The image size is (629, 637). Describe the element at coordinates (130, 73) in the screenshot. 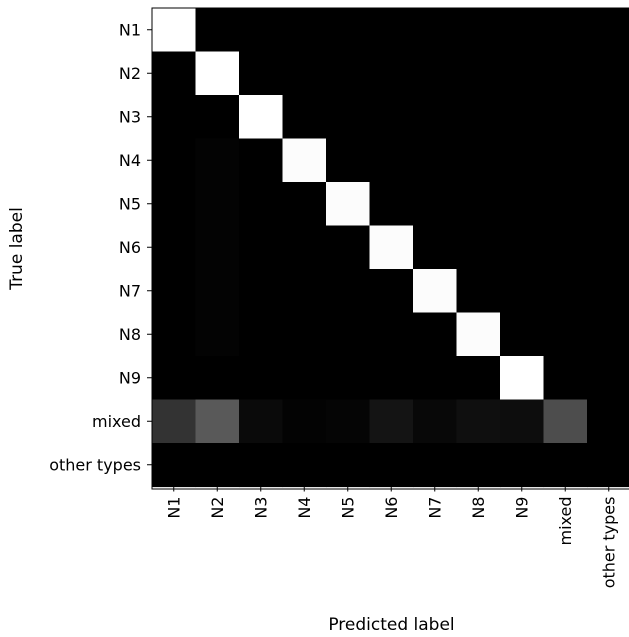

I see `y-tick-label: N2` at that location.